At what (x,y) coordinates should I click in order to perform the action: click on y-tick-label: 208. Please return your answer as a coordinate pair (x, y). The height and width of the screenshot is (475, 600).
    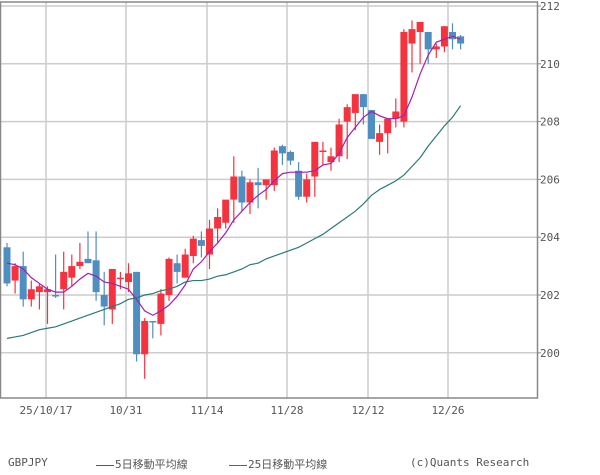
    Looking at the image, I should click on (550, 122).